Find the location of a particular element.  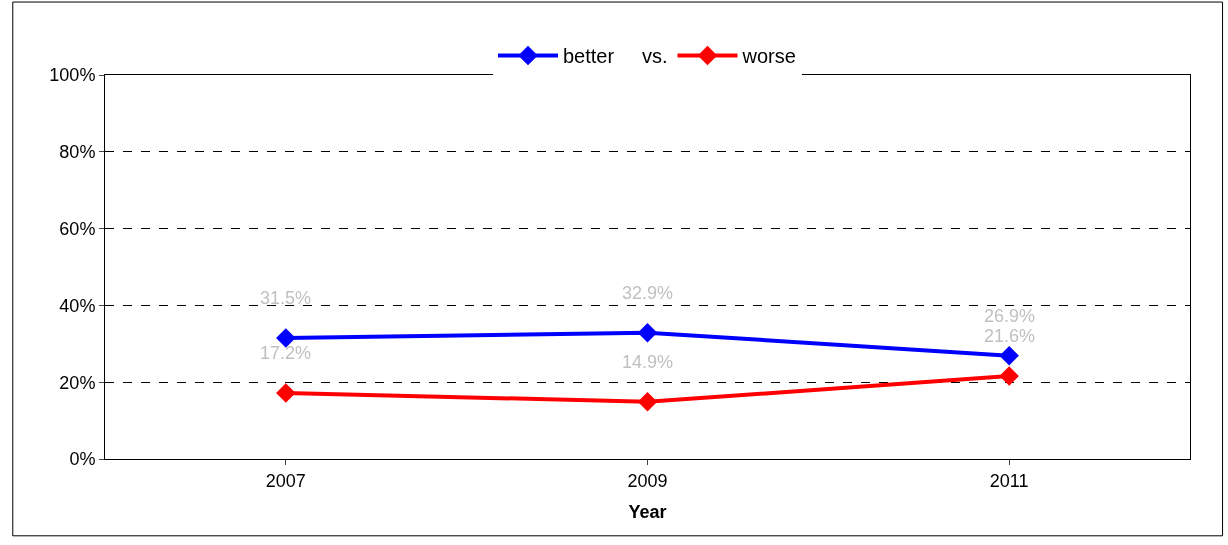

y-tick-label: 20% is located at coordinates (77, 382).